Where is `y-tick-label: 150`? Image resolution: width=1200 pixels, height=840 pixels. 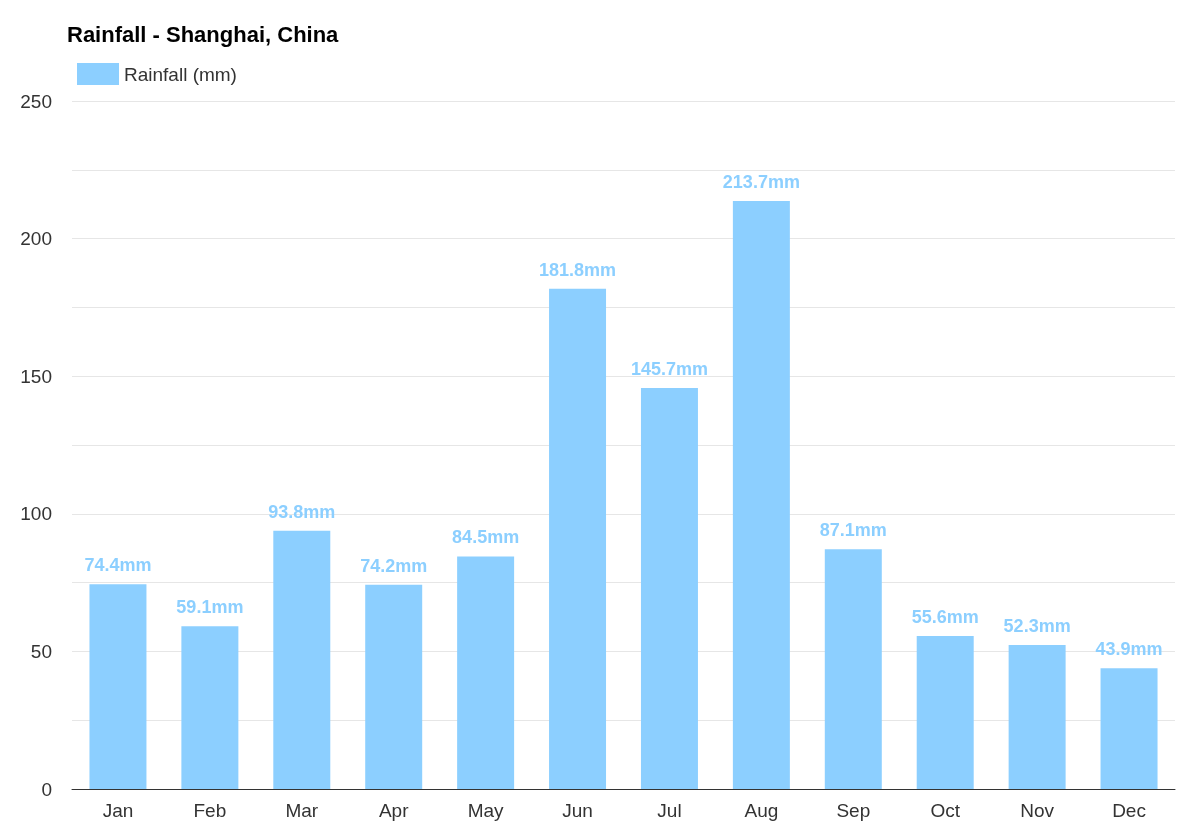 y-tick-label: 150 is located at coordinates (36, 376).